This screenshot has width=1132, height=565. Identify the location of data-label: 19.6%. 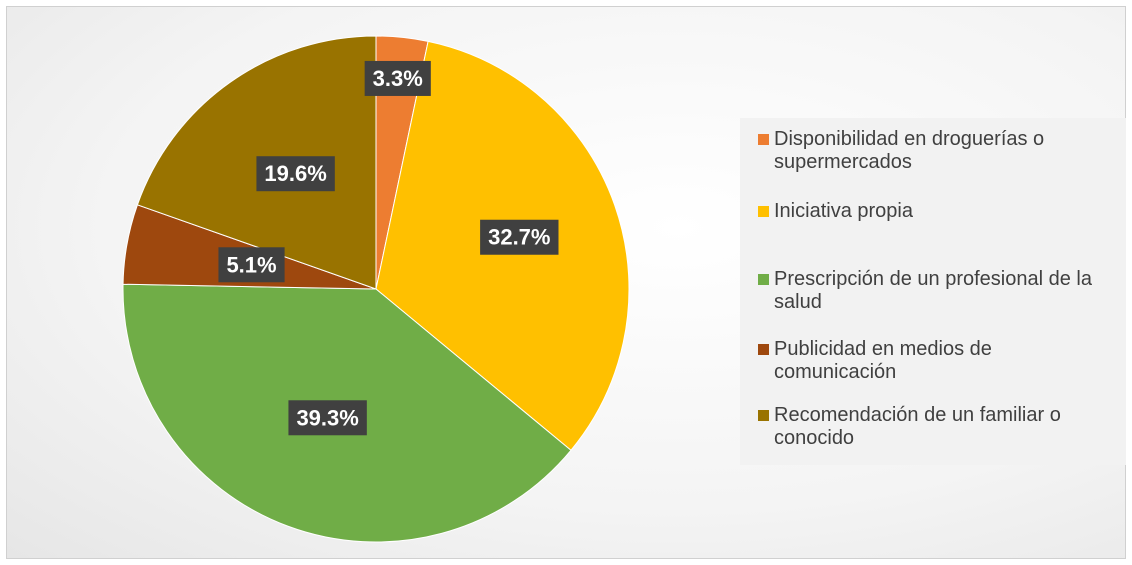
(295, 173).